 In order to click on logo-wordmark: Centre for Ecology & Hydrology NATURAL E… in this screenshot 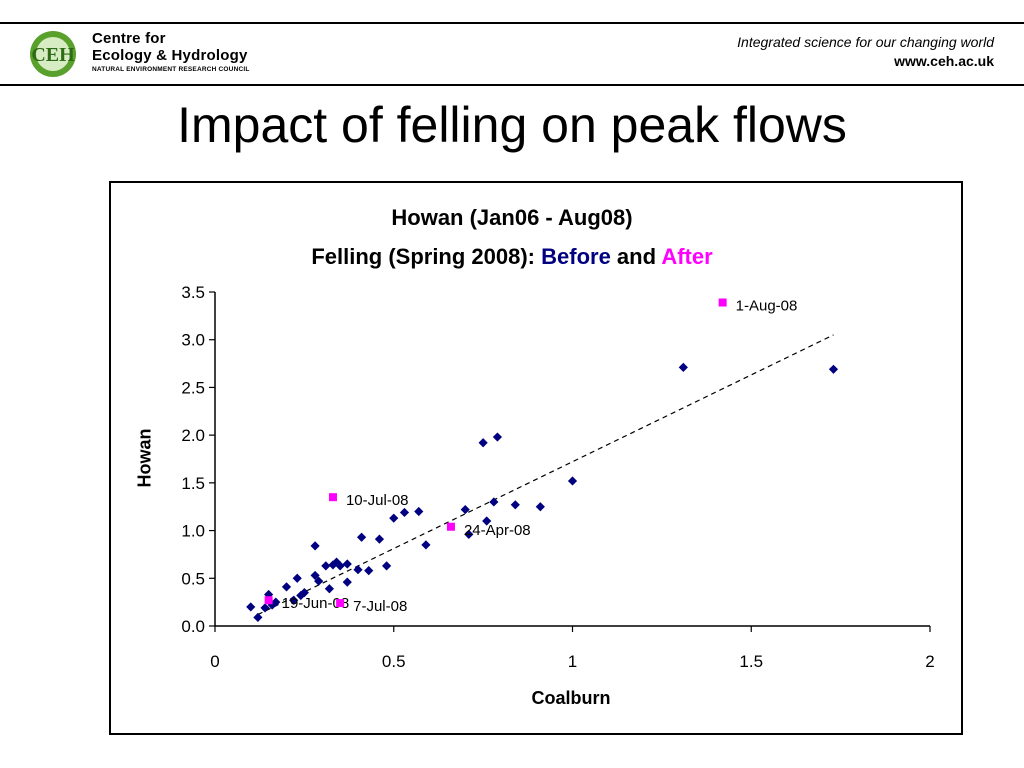, I will do `click(171, 53)`.